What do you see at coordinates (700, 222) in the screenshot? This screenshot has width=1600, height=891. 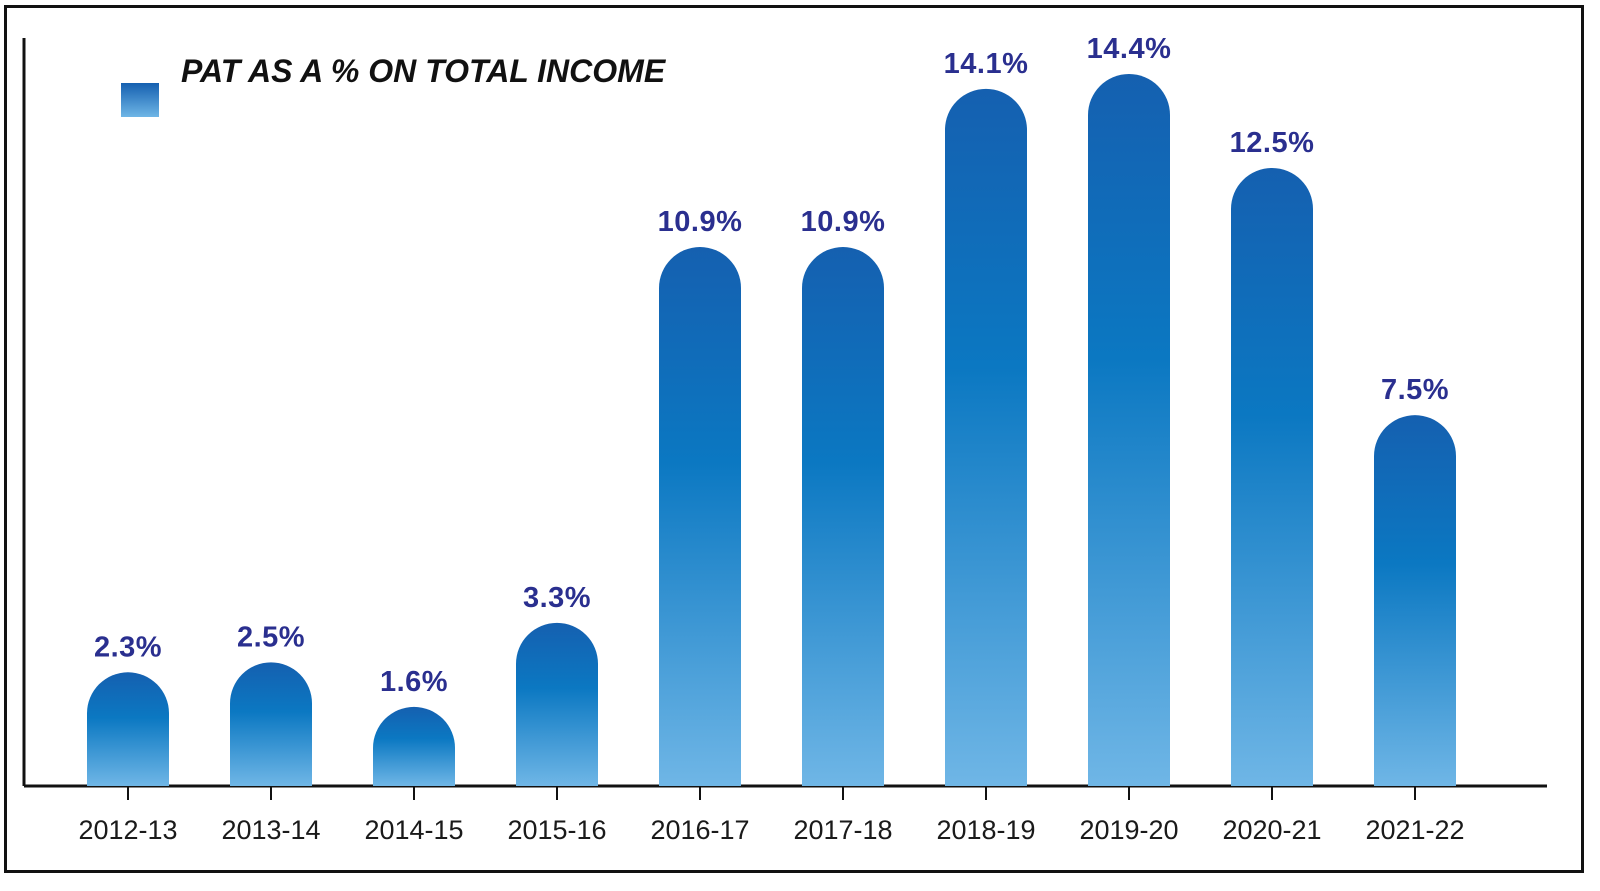 I see `data-label-2016-17: 10.9%` at bounding box center [700, 222].